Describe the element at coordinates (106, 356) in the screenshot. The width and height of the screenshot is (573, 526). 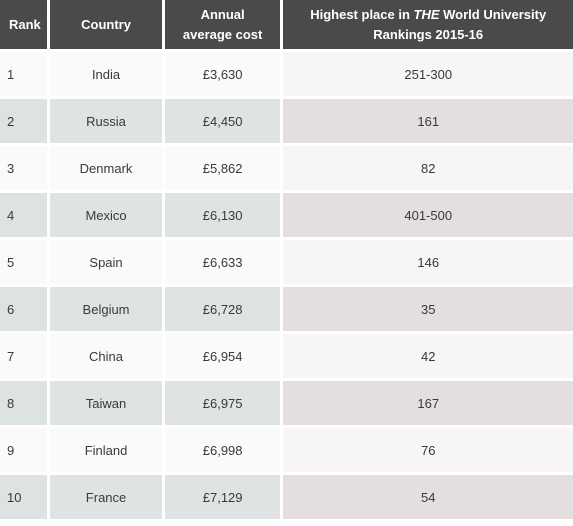
I see `country-cell: China` at that location.